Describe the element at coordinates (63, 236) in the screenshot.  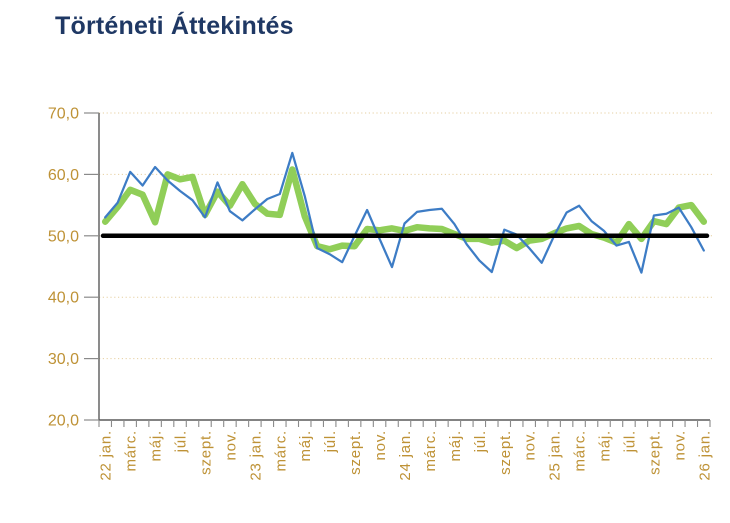
I see `y-tick-label: 50,0` at that location.